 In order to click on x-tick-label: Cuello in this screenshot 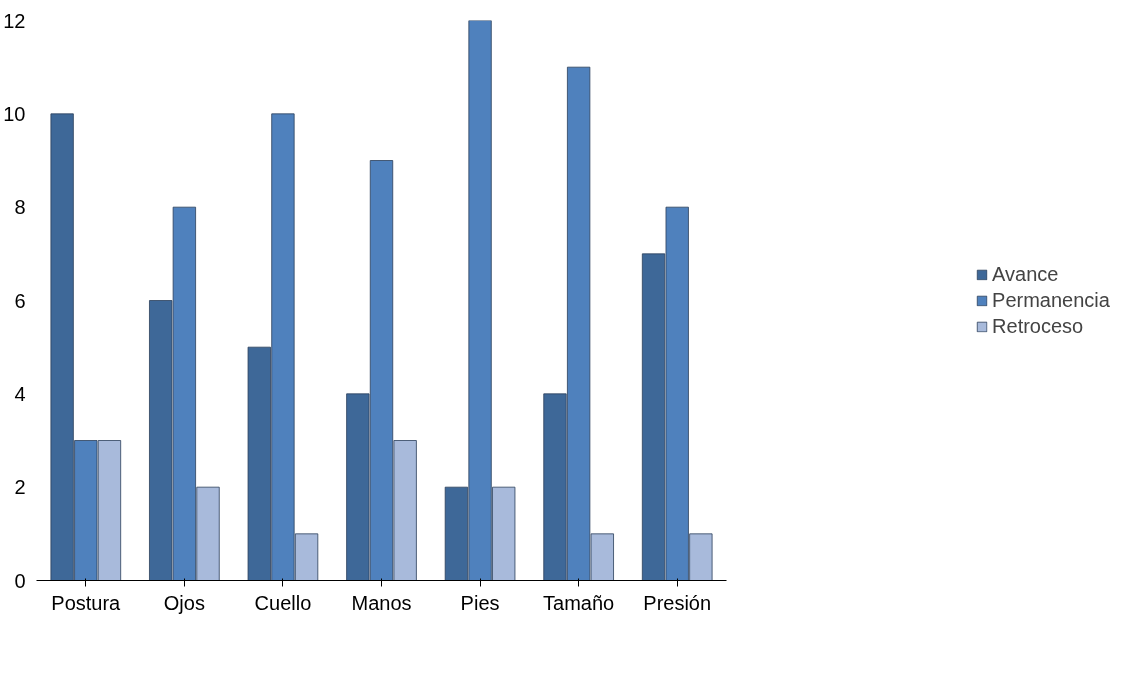, I will do `click(283, 602)`.